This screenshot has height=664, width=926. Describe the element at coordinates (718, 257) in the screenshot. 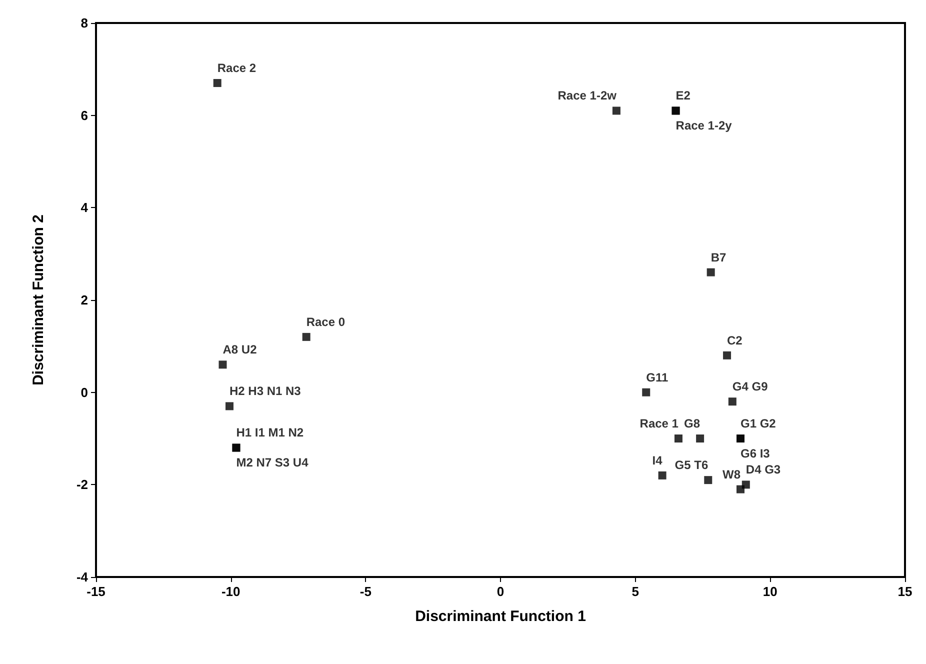

I see `data-label: B7` at that location.